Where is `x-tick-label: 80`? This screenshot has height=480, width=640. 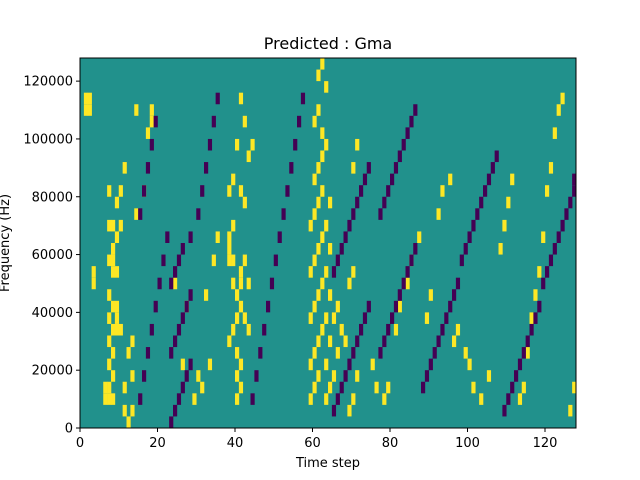
x-tick-label: 80 is located at coordinates (390, 443).